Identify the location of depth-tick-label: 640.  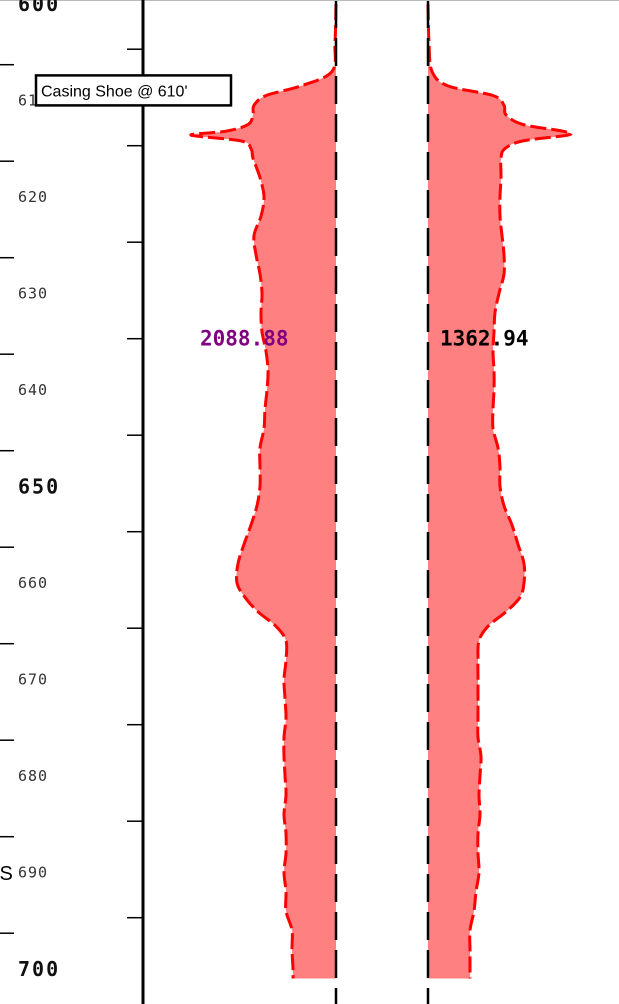
(33, 390).